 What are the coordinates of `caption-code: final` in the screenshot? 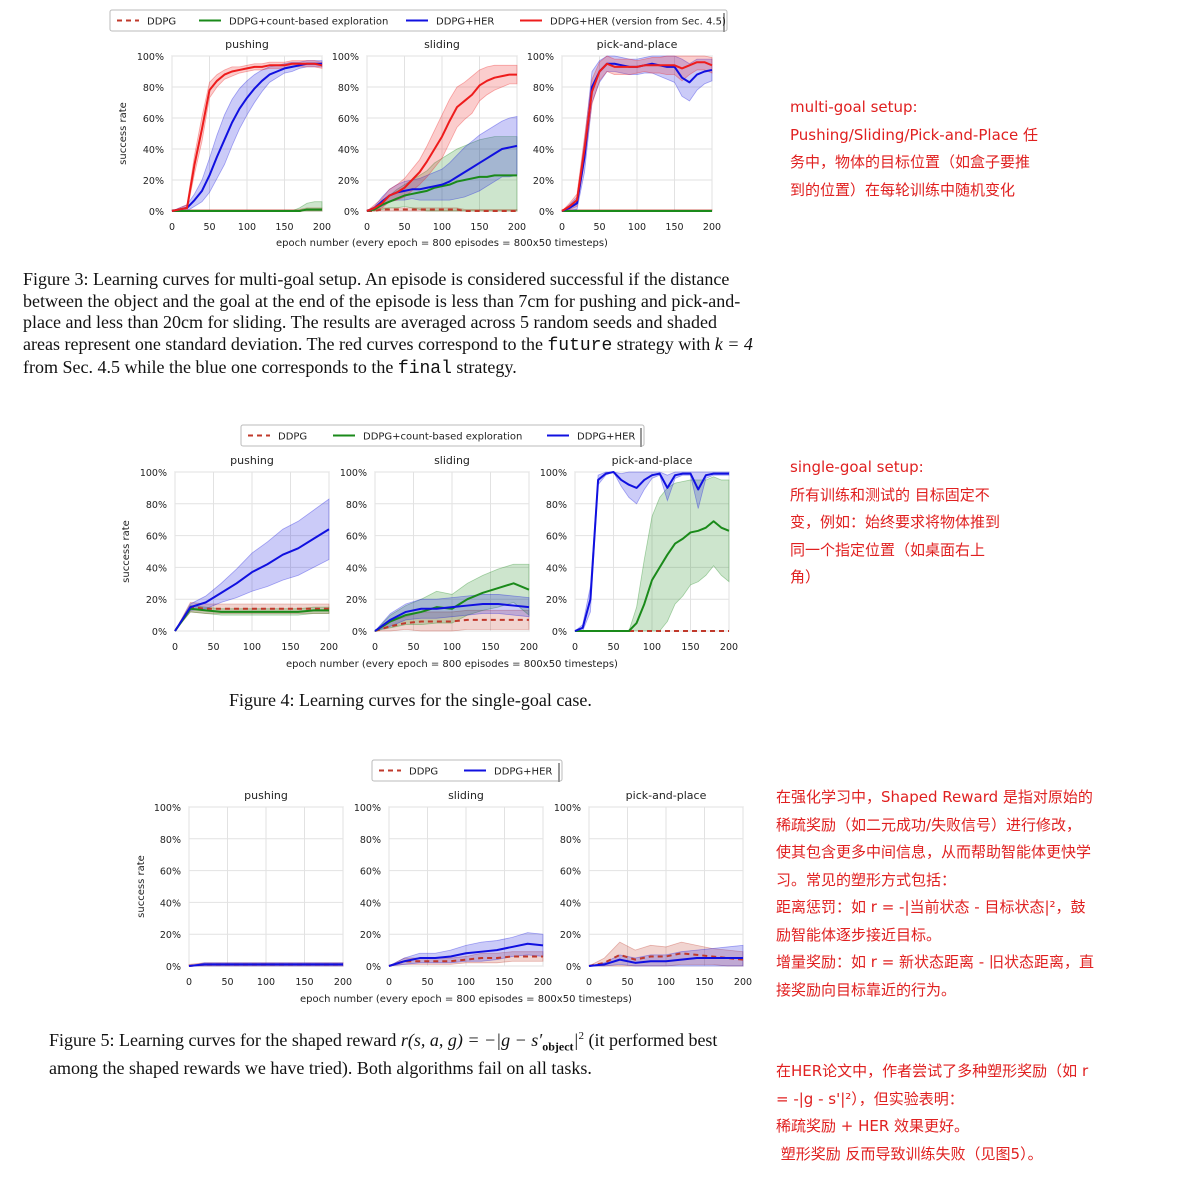 It's located at (424, 369).